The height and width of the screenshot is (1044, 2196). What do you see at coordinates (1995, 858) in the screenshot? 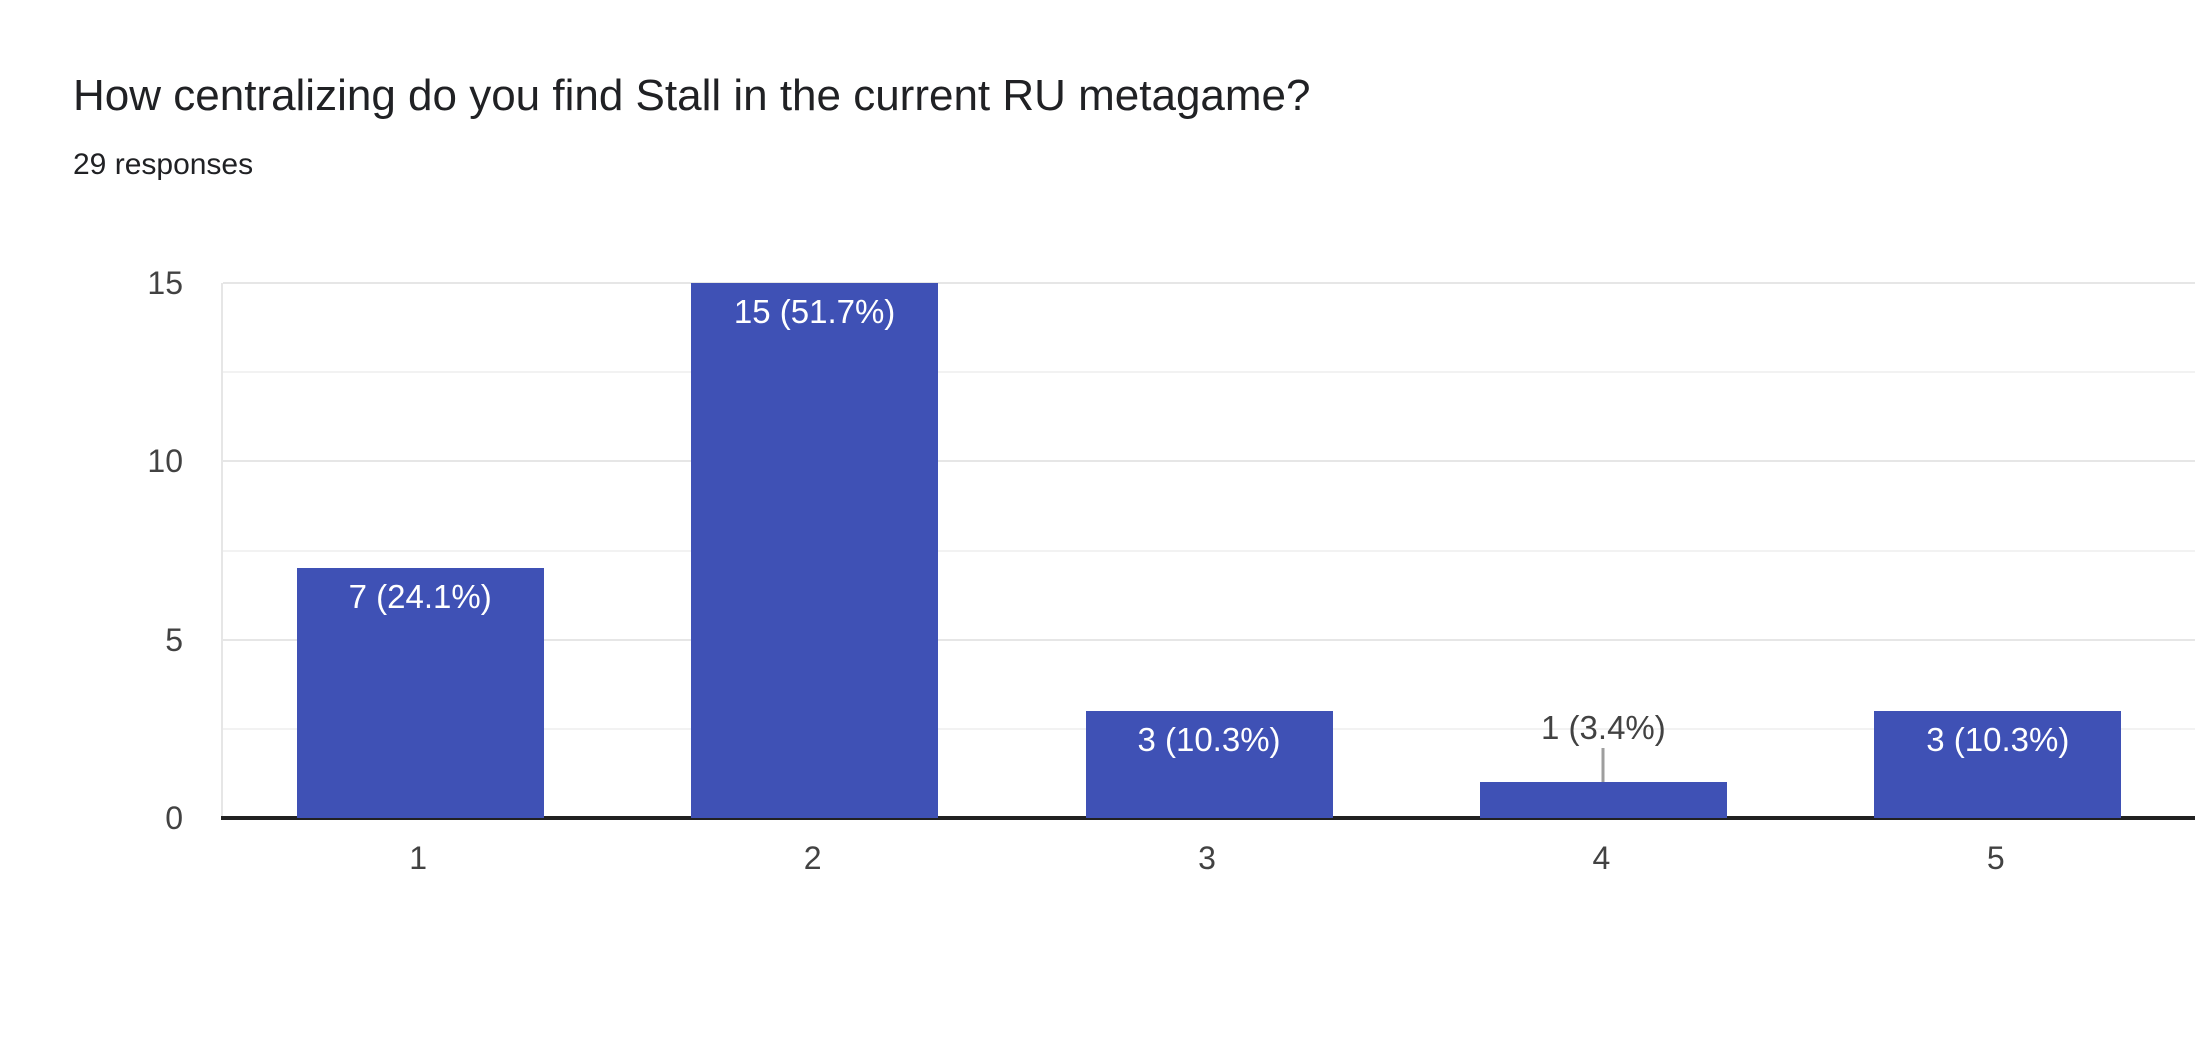
I see `x-tick-label: 5` at bounding box center [1995, 858].